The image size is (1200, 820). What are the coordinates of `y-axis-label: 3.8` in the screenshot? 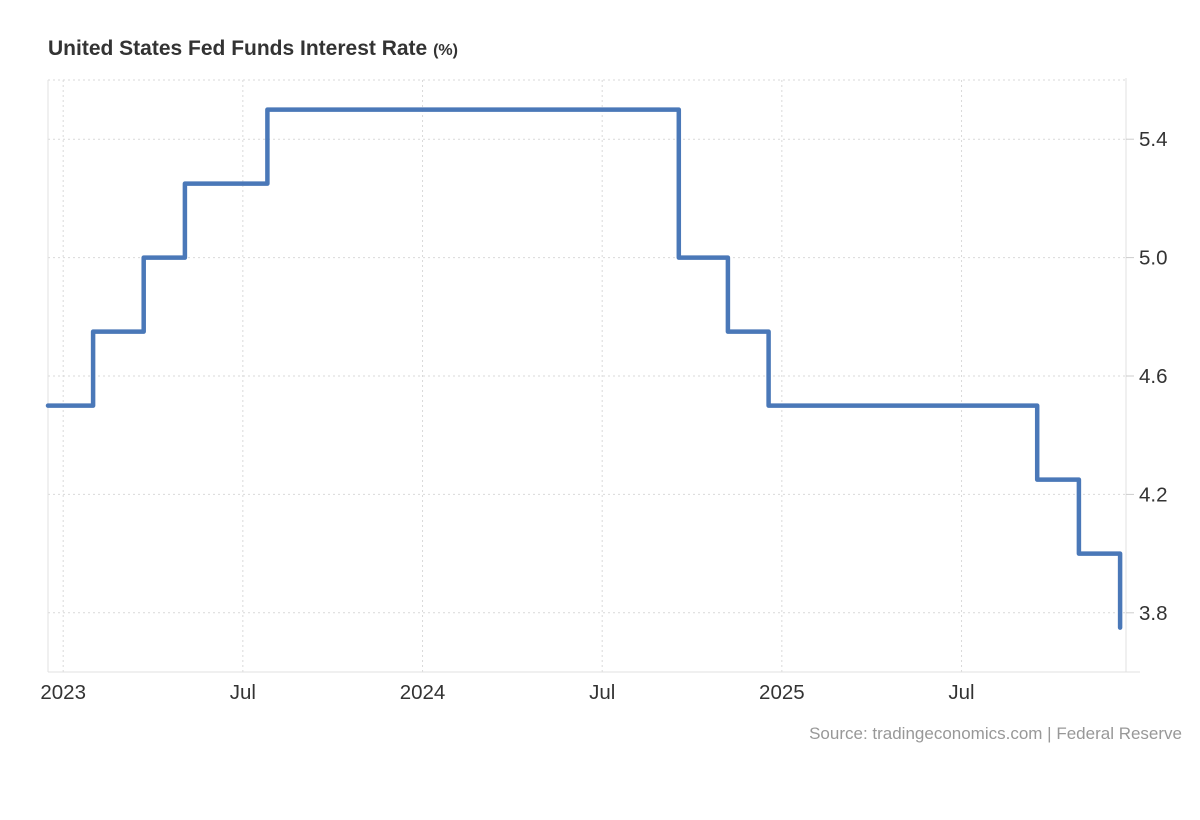 It's located at (1153, 613).